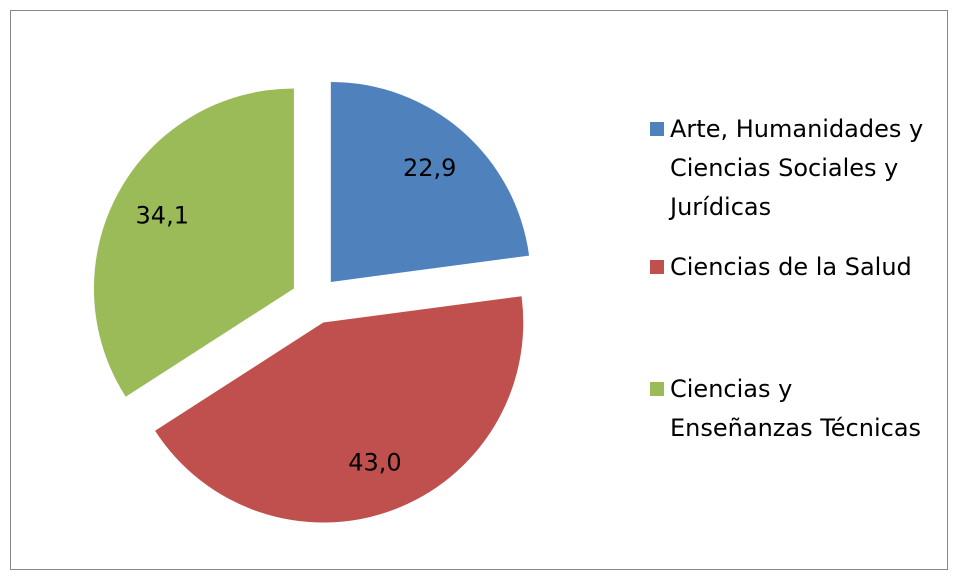 The height and width of the screenshot is (580, 958). I want to click on legend-label: Ciencias de la Salud, so click(791, 267).